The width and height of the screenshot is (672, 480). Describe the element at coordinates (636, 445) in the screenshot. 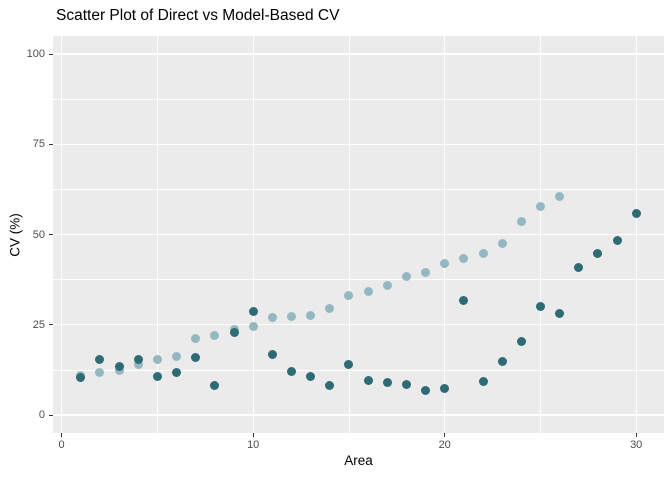

I see `x-tick-label: 30` at that location.